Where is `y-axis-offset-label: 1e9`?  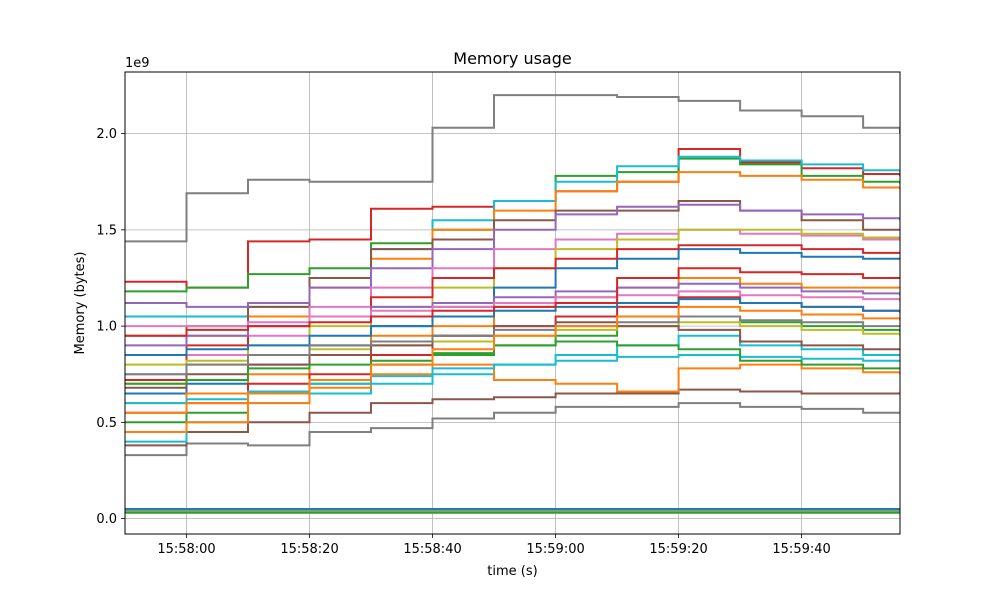
y-axis-offset-label: 1e9 is located at coordinates (137, 63).